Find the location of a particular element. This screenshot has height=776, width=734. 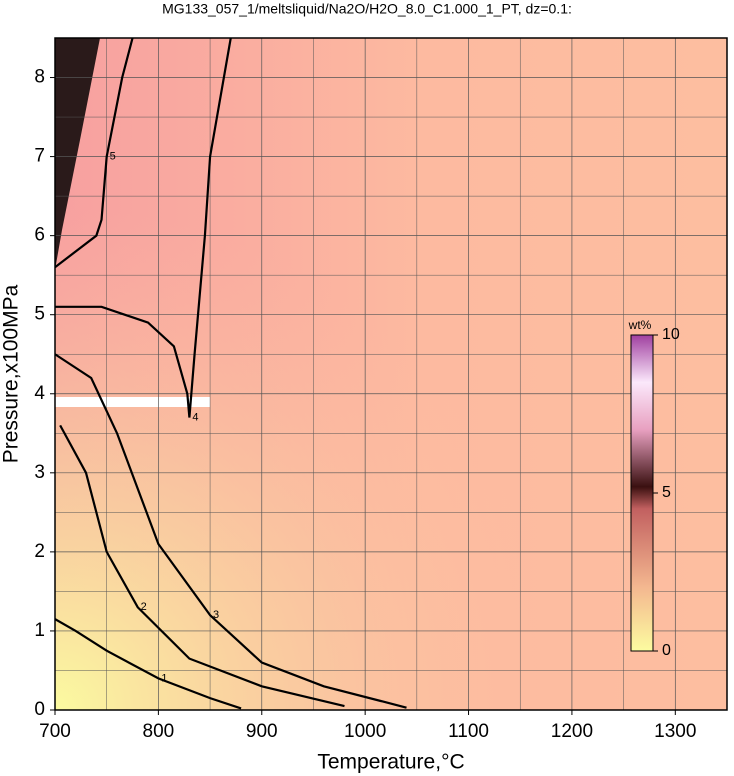

y-tick-label: 6 is located at coordinates (39, 235).